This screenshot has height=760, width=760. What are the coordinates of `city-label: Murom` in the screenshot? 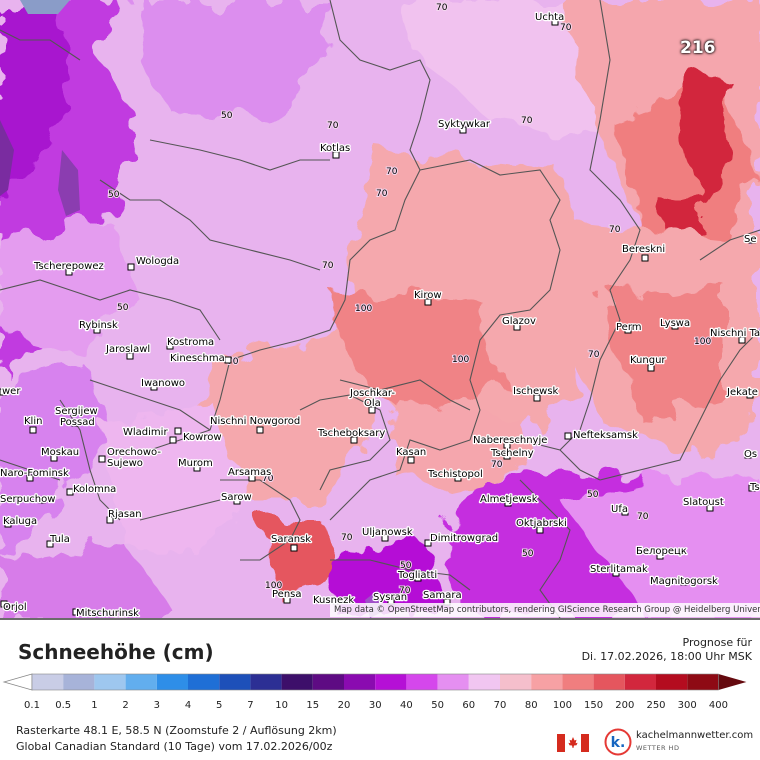 It's located at (195, 463).